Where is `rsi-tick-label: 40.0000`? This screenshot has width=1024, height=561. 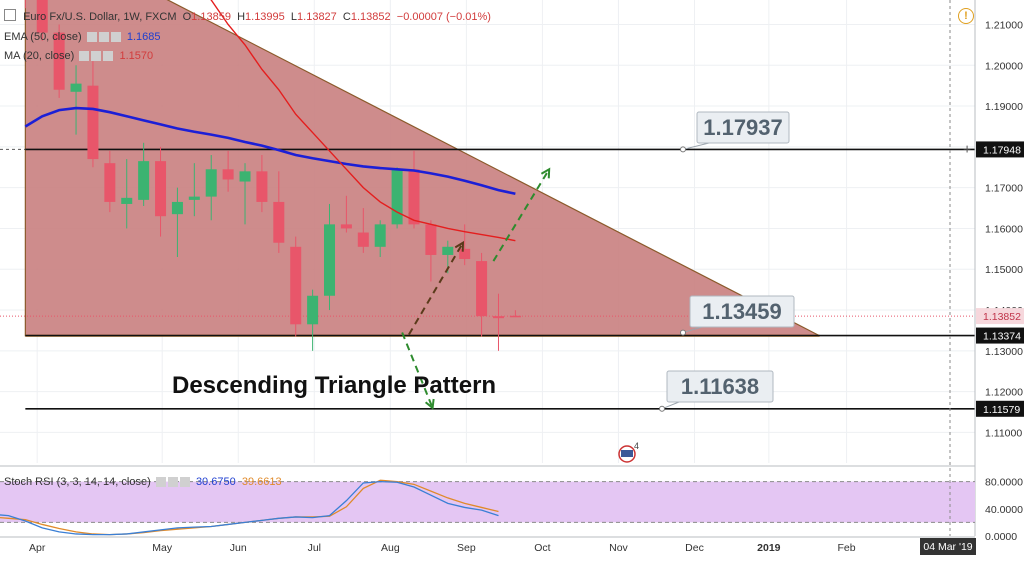 rsi-tick-label: 40.0000 is located at coordinates (1004, 510).